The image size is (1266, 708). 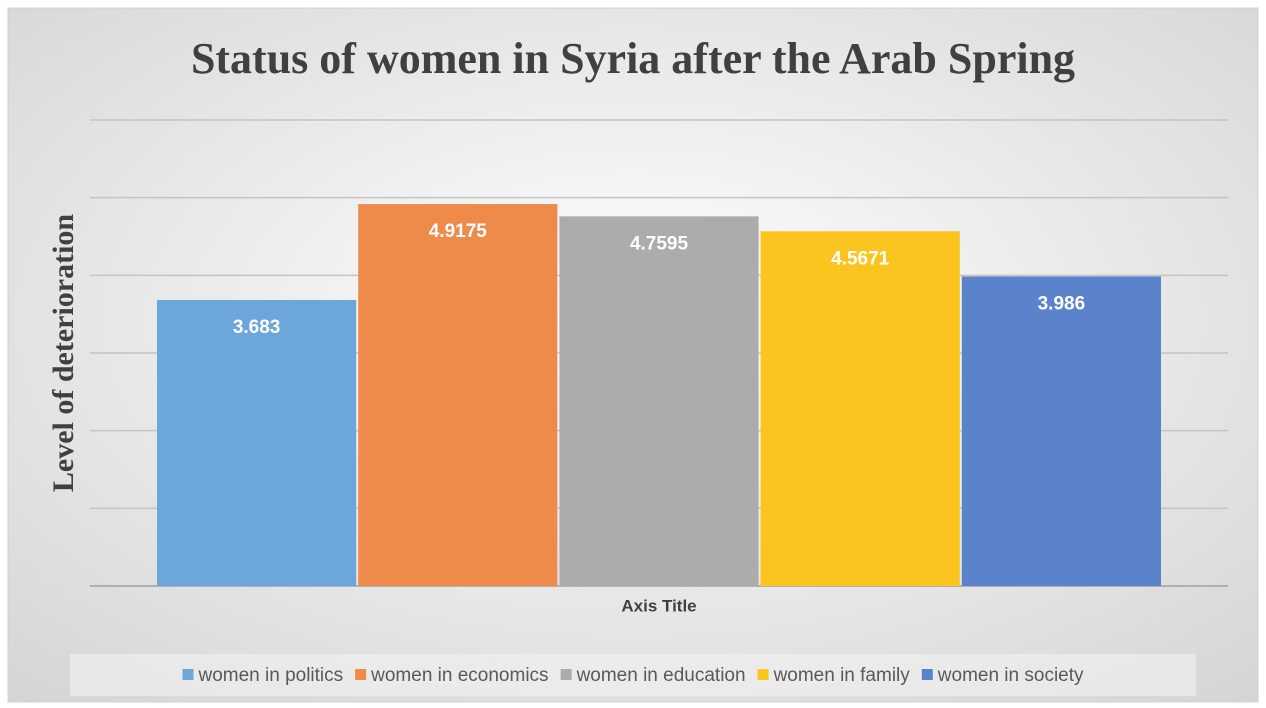 I want to click on legend-label: women in society, so click(x=1010, y=675).